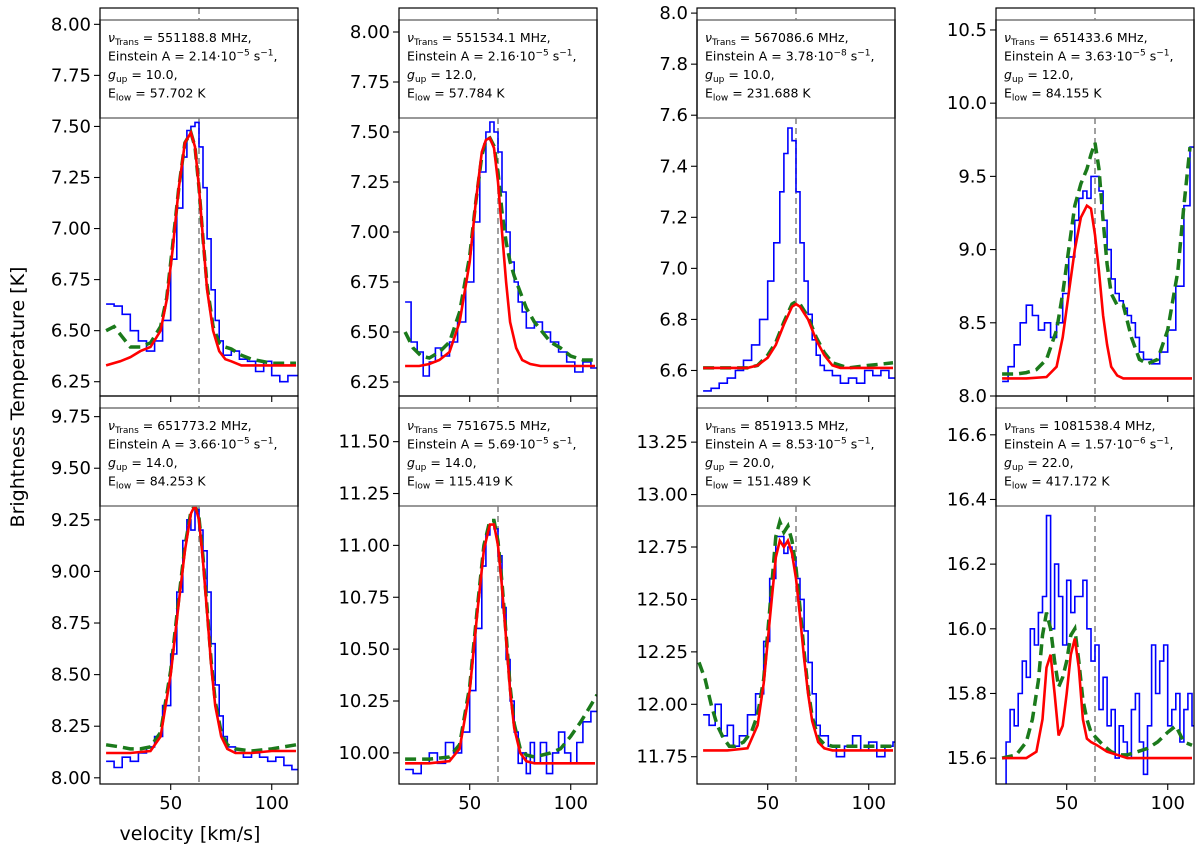 The width and height of the screenshot is (1200, 853). Describe the element at coordinates (1068, 56) in the screenshot. I see `info-line-2-part: Einstein A = 3.63·10` at that location.